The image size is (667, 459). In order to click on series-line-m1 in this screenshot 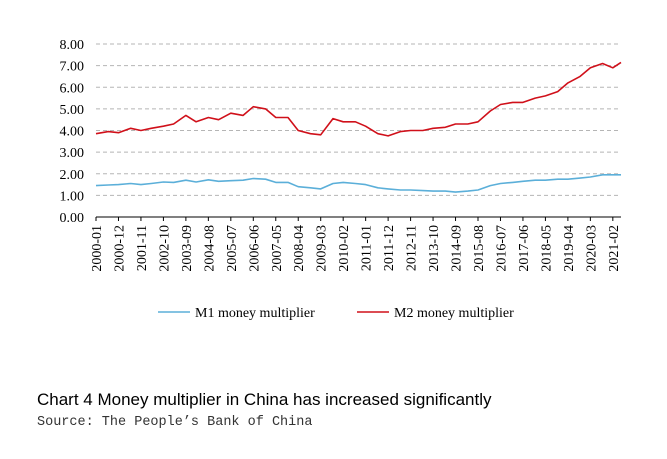, I will do `click(358, 183)`.